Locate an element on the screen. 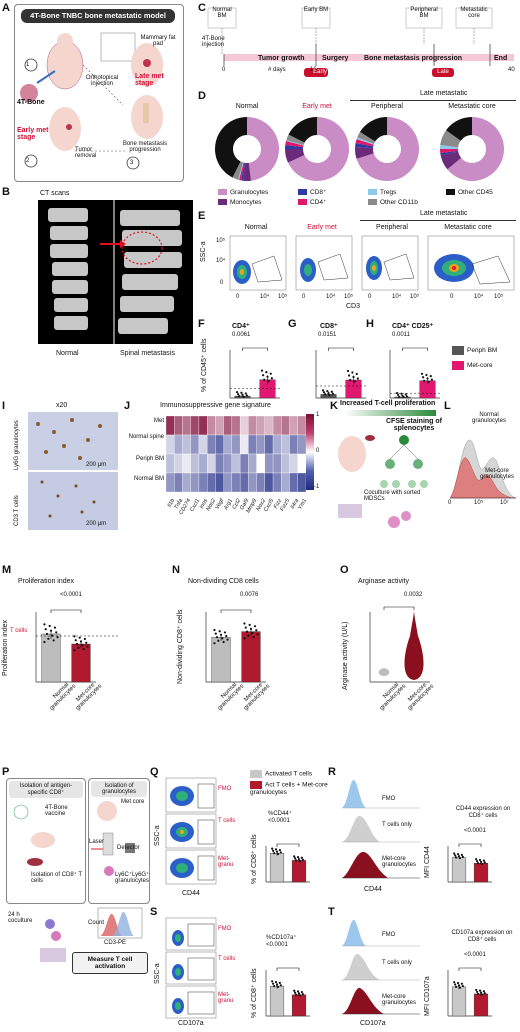  p-right-schematic is located at coordinates (113, 838).